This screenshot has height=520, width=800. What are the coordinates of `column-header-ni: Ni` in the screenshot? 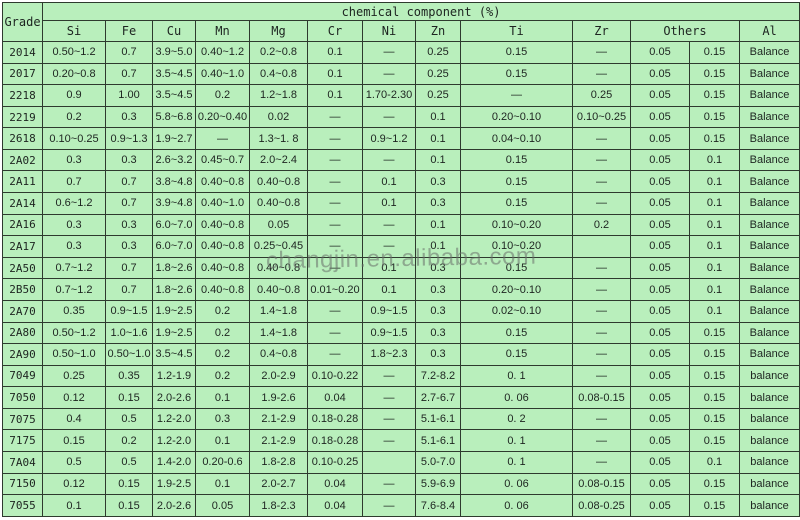 It's located at (389, 31).